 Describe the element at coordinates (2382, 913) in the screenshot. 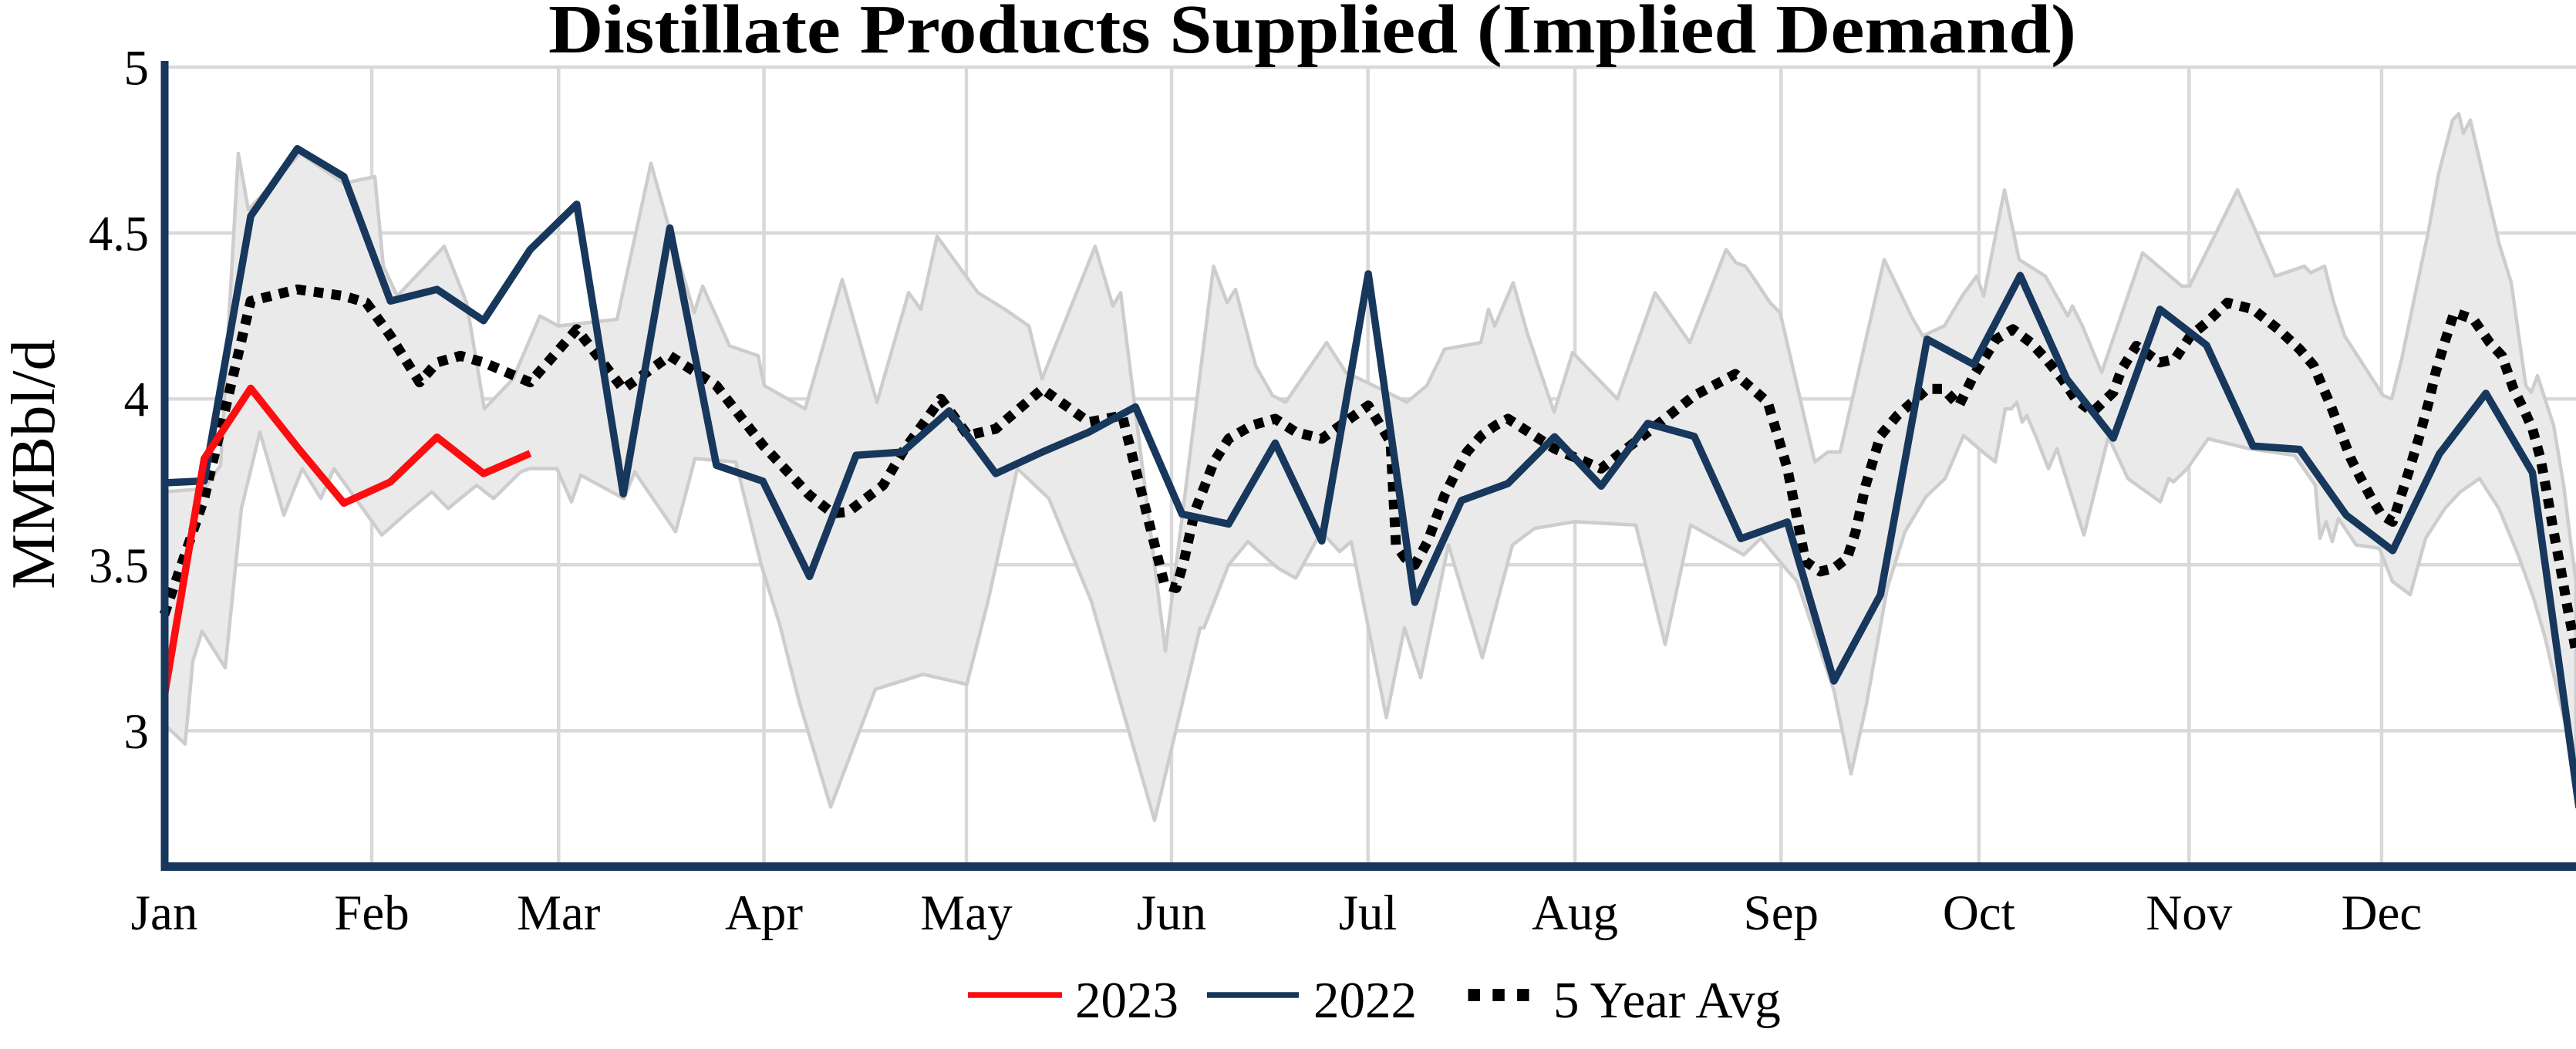

I see `svg-text: Dec` at that location.